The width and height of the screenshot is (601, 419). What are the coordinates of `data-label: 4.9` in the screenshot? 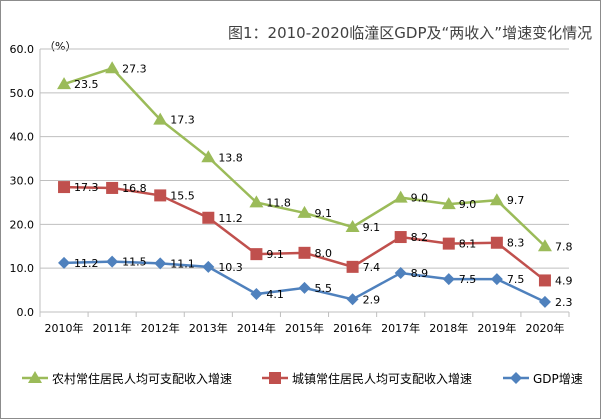 It's located at (564, 280).